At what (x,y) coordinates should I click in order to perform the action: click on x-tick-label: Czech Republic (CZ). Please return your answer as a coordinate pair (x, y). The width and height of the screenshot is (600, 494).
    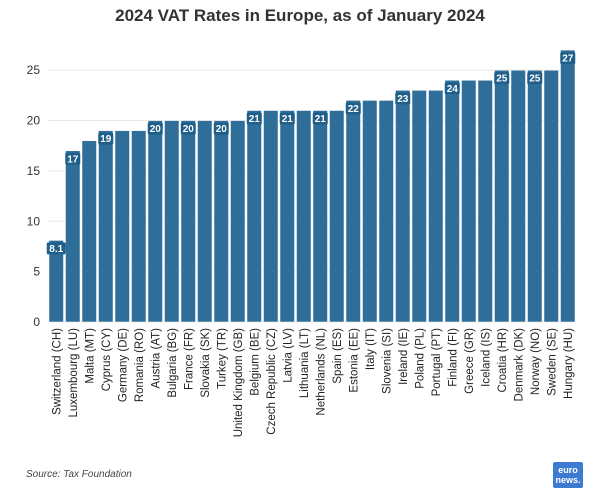
    Looking at the image, I should click on (272, 381).